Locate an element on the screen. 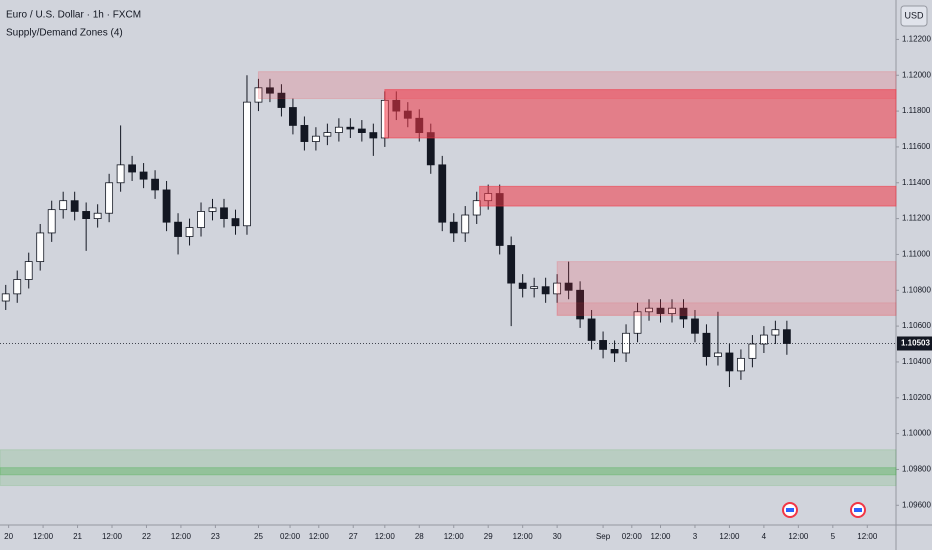  y-tick-label: 1.11200 is located at coordinates (916, 218).